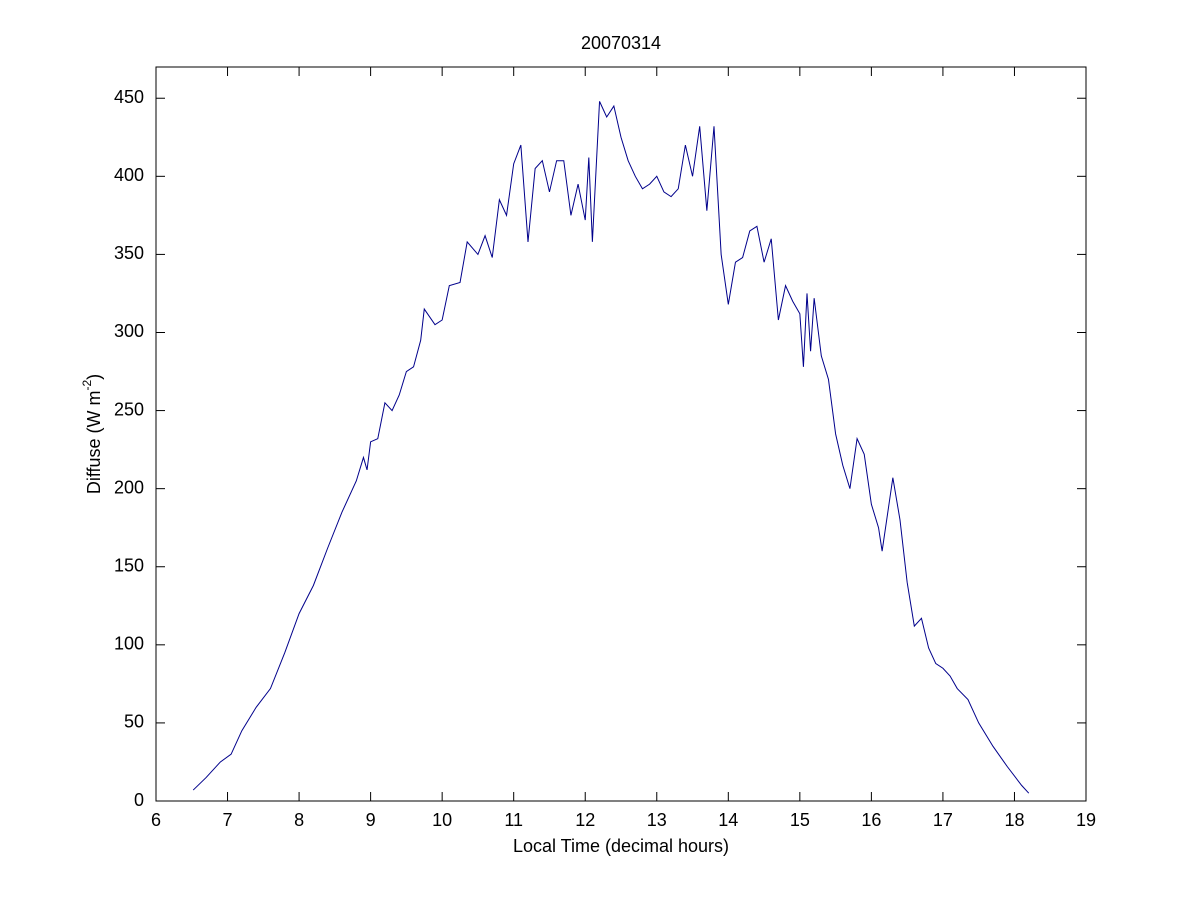 The width and height of the screenshot is (1200, 900). I want to click on y-tick-label: 450, so click(129, 97).